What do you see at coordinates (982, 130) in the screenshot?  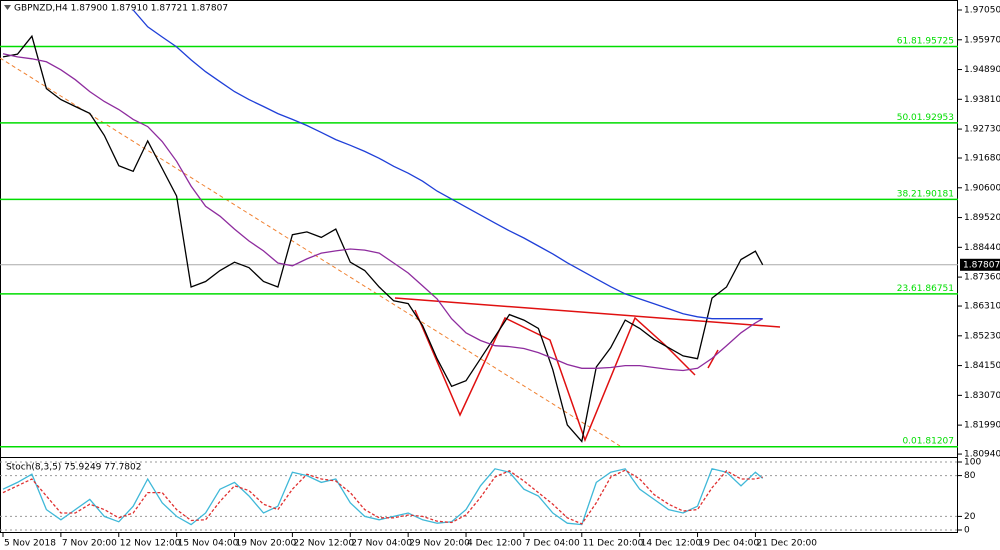 I see `y-tick-label: 1.92730` at bounding box center [982, 130].